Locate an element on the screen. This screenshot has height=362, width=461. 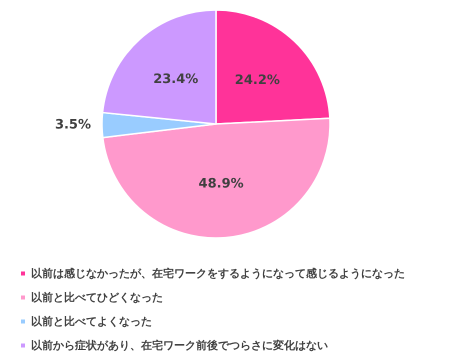
data-label: 48.9% is located at coordinates (221, 184).